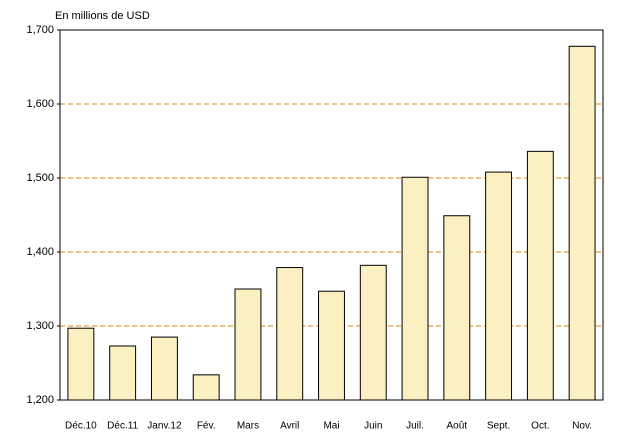  I want to click on x-tick-label: Sept., so click(498, 426).